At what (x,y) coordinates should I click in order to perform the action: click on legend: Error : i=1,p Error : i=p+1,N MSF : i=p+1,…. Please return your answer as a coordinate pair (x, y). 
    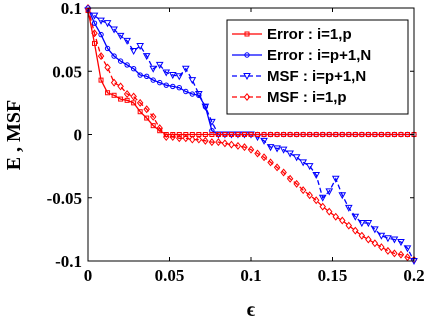
    Looking at the image, I should click on (317, 67).